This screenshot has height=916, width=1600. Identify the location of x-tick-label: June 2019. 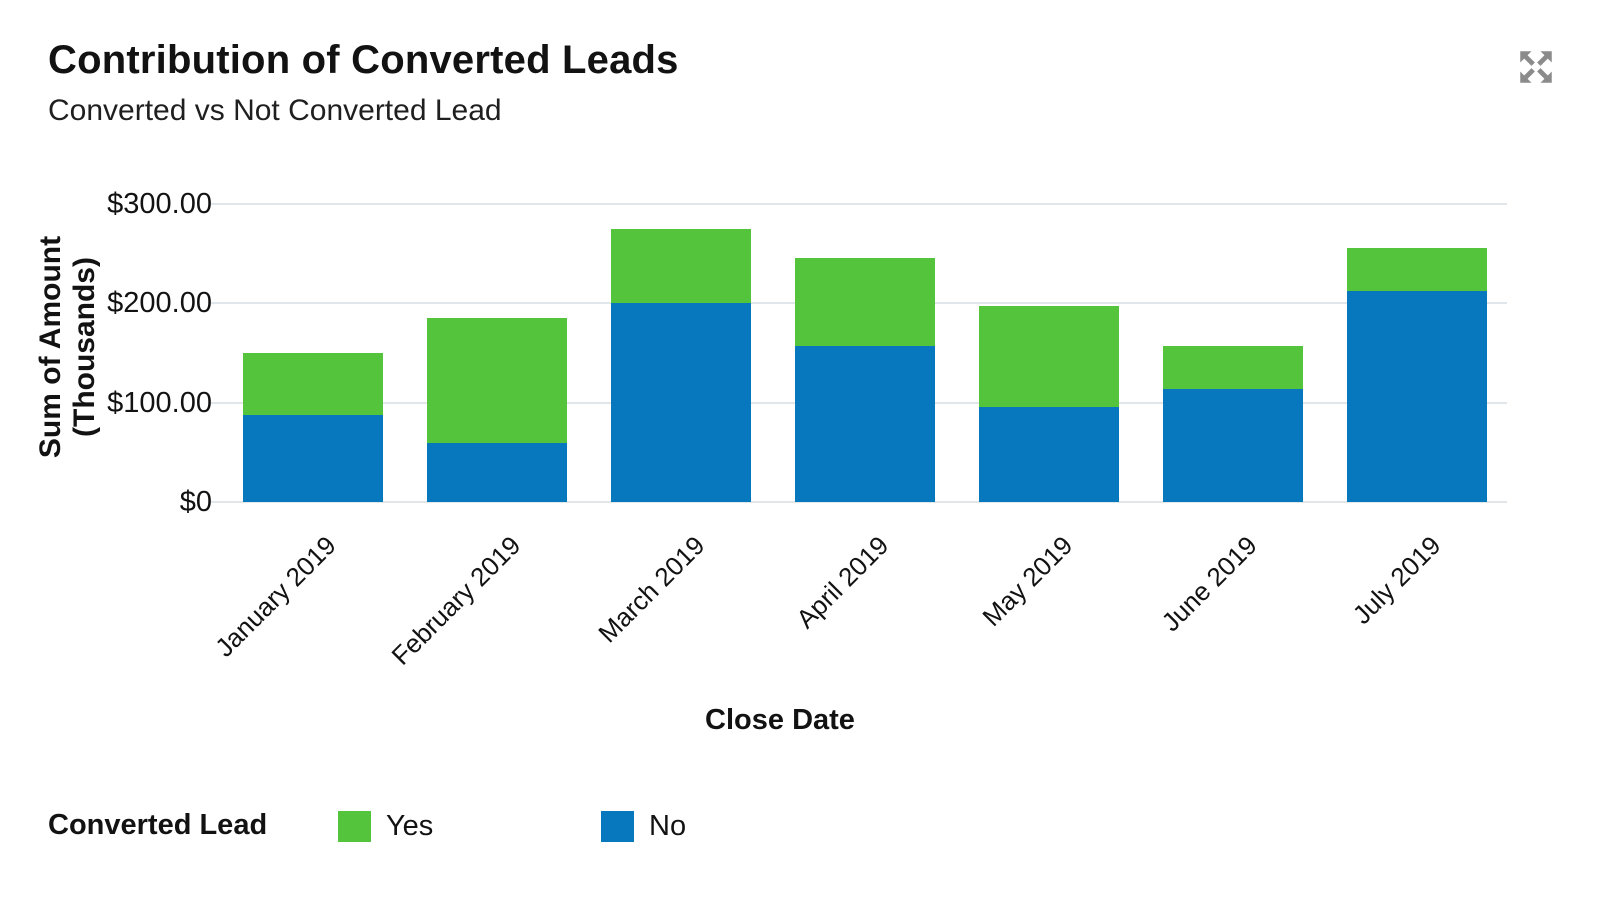
(1209, 584).